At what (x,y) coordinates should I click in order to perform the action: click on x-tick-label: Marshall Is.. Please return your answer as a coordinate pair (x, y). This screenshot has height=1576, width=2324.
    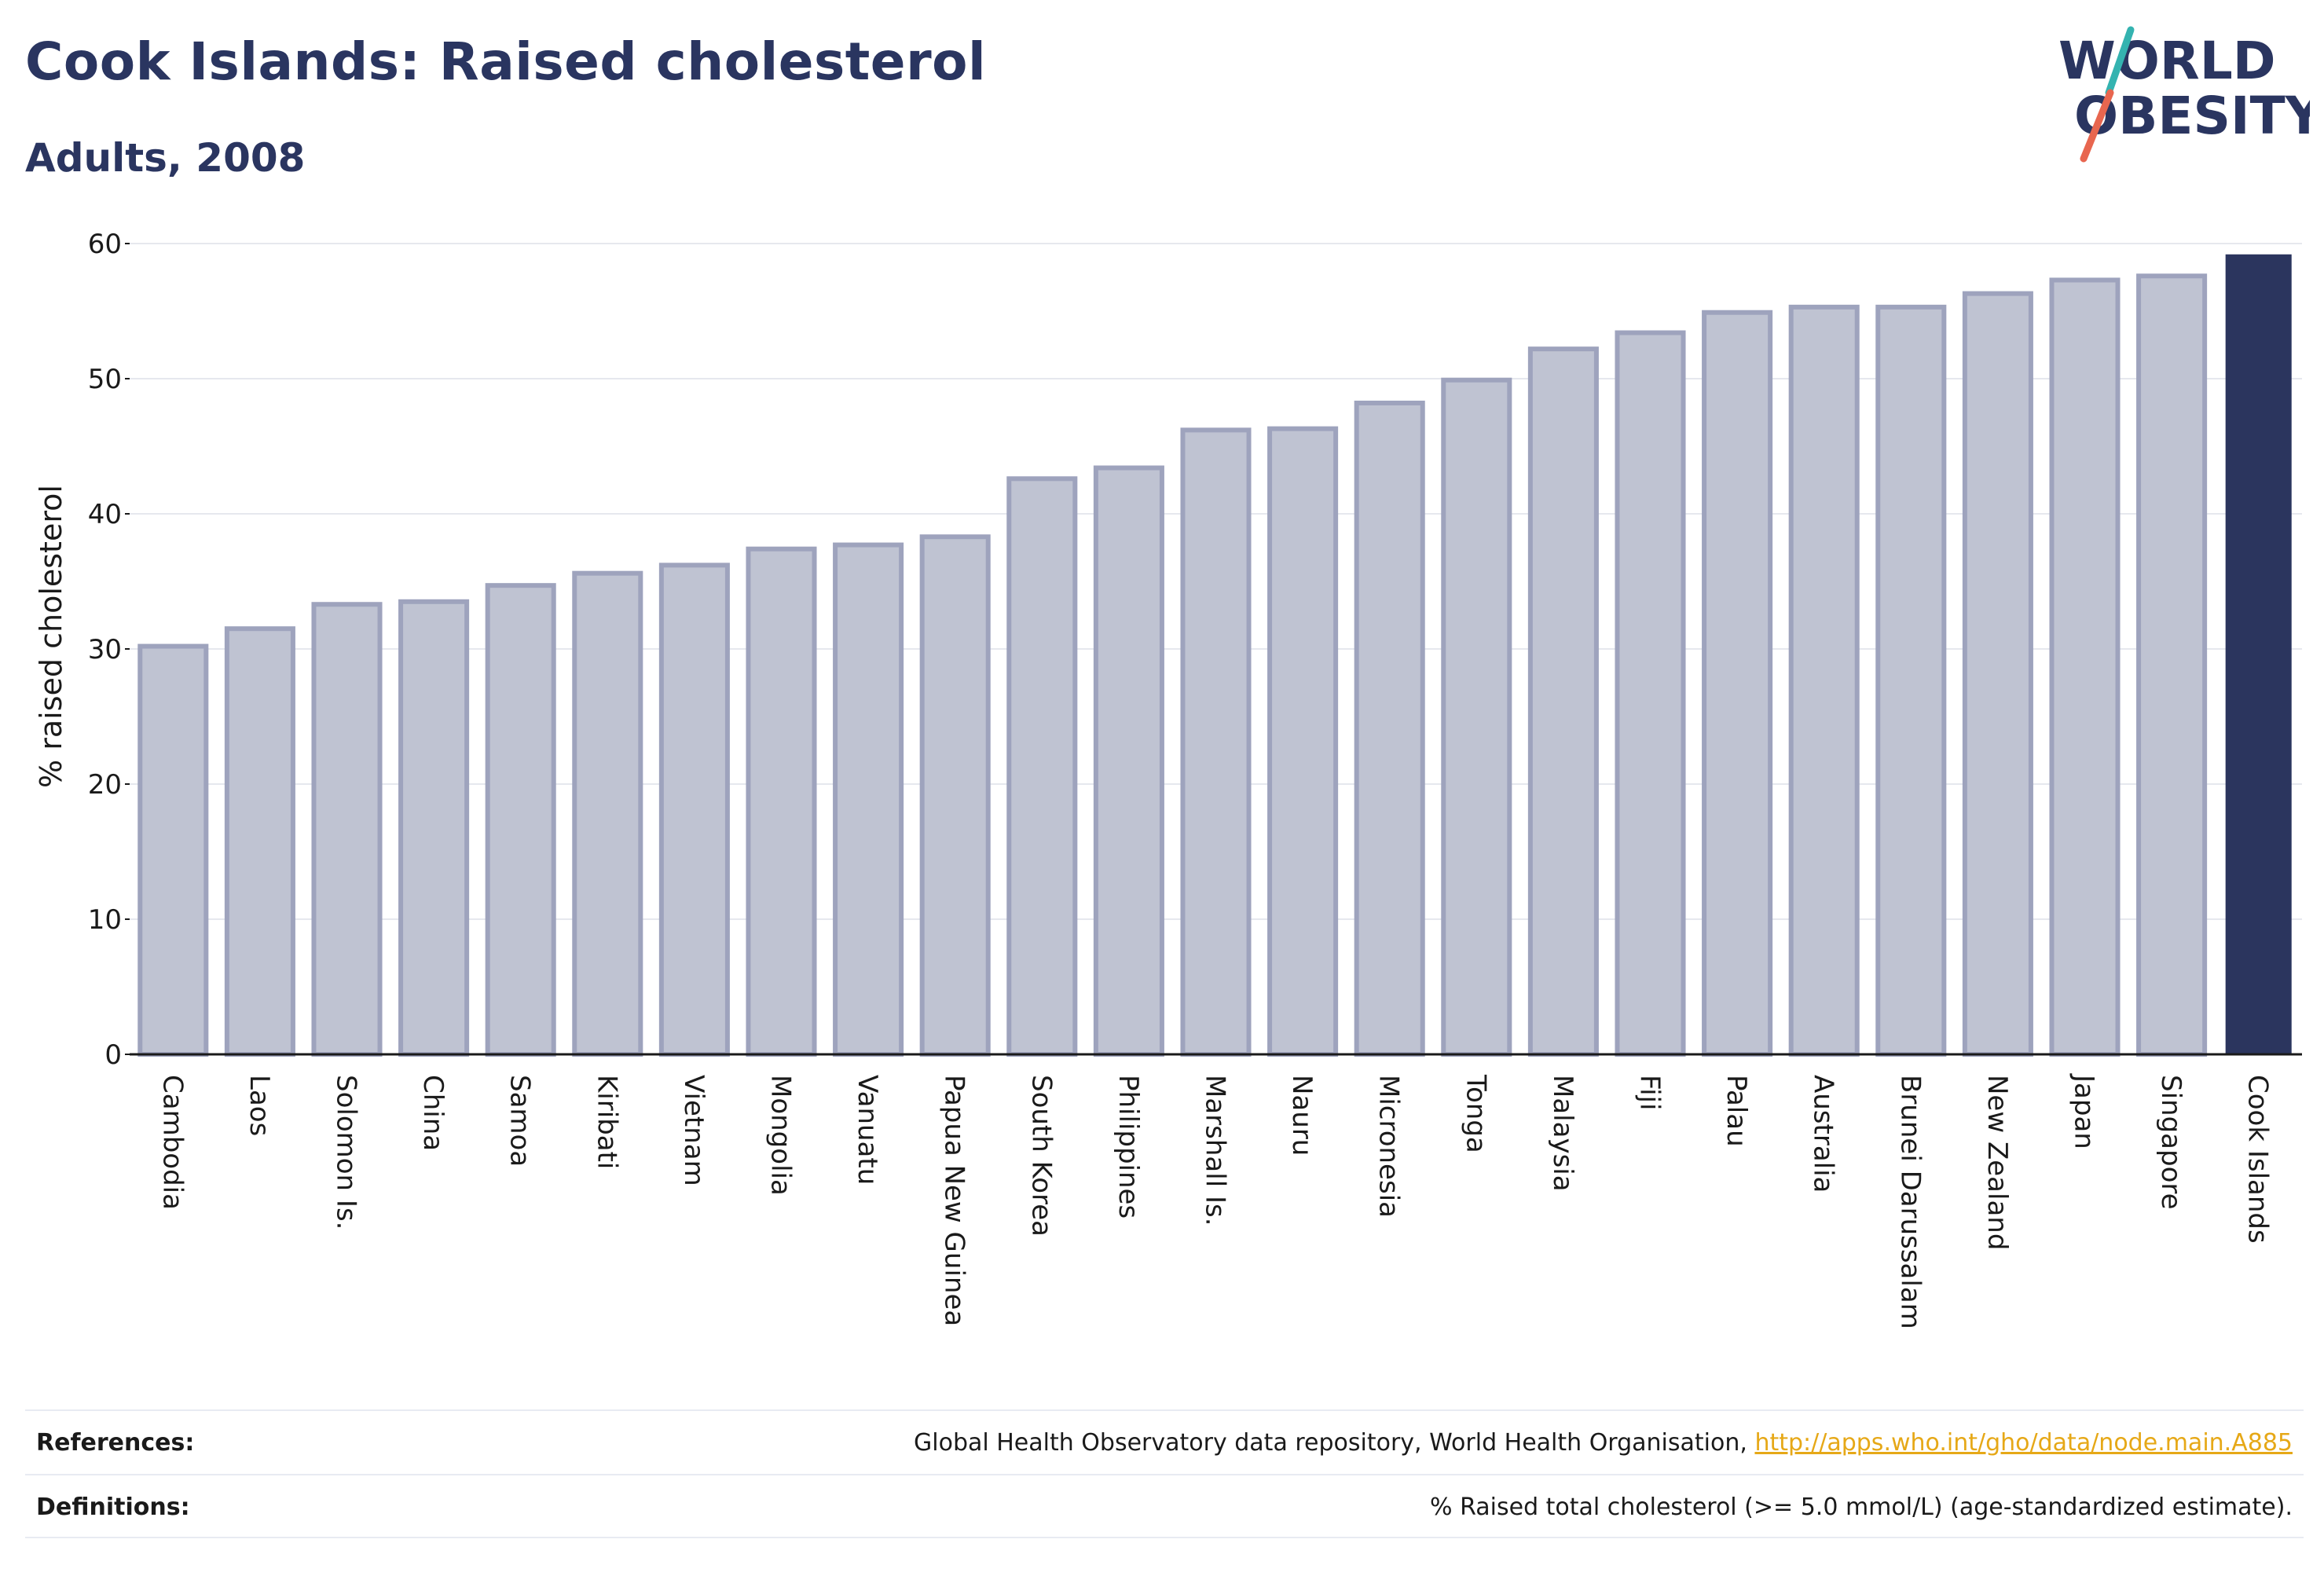
    Looking at the image, I should click on (1215, 1150).